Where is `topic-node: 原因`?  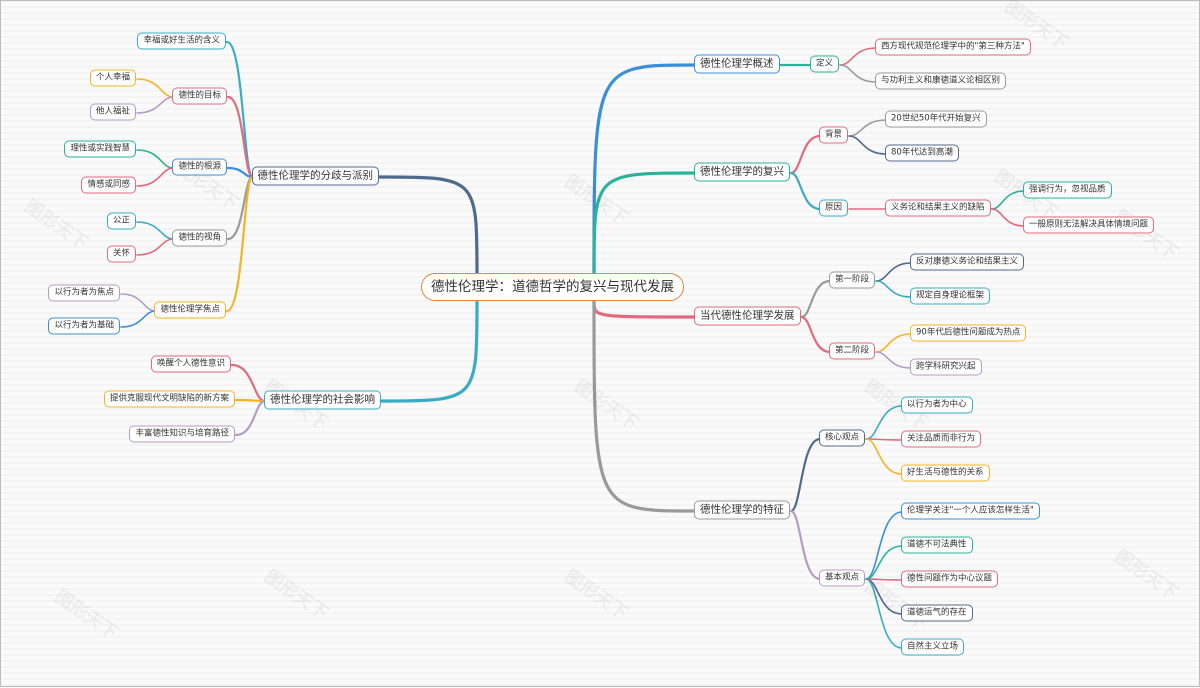
topic-node: 原因 is located at coordinates (834, 208).